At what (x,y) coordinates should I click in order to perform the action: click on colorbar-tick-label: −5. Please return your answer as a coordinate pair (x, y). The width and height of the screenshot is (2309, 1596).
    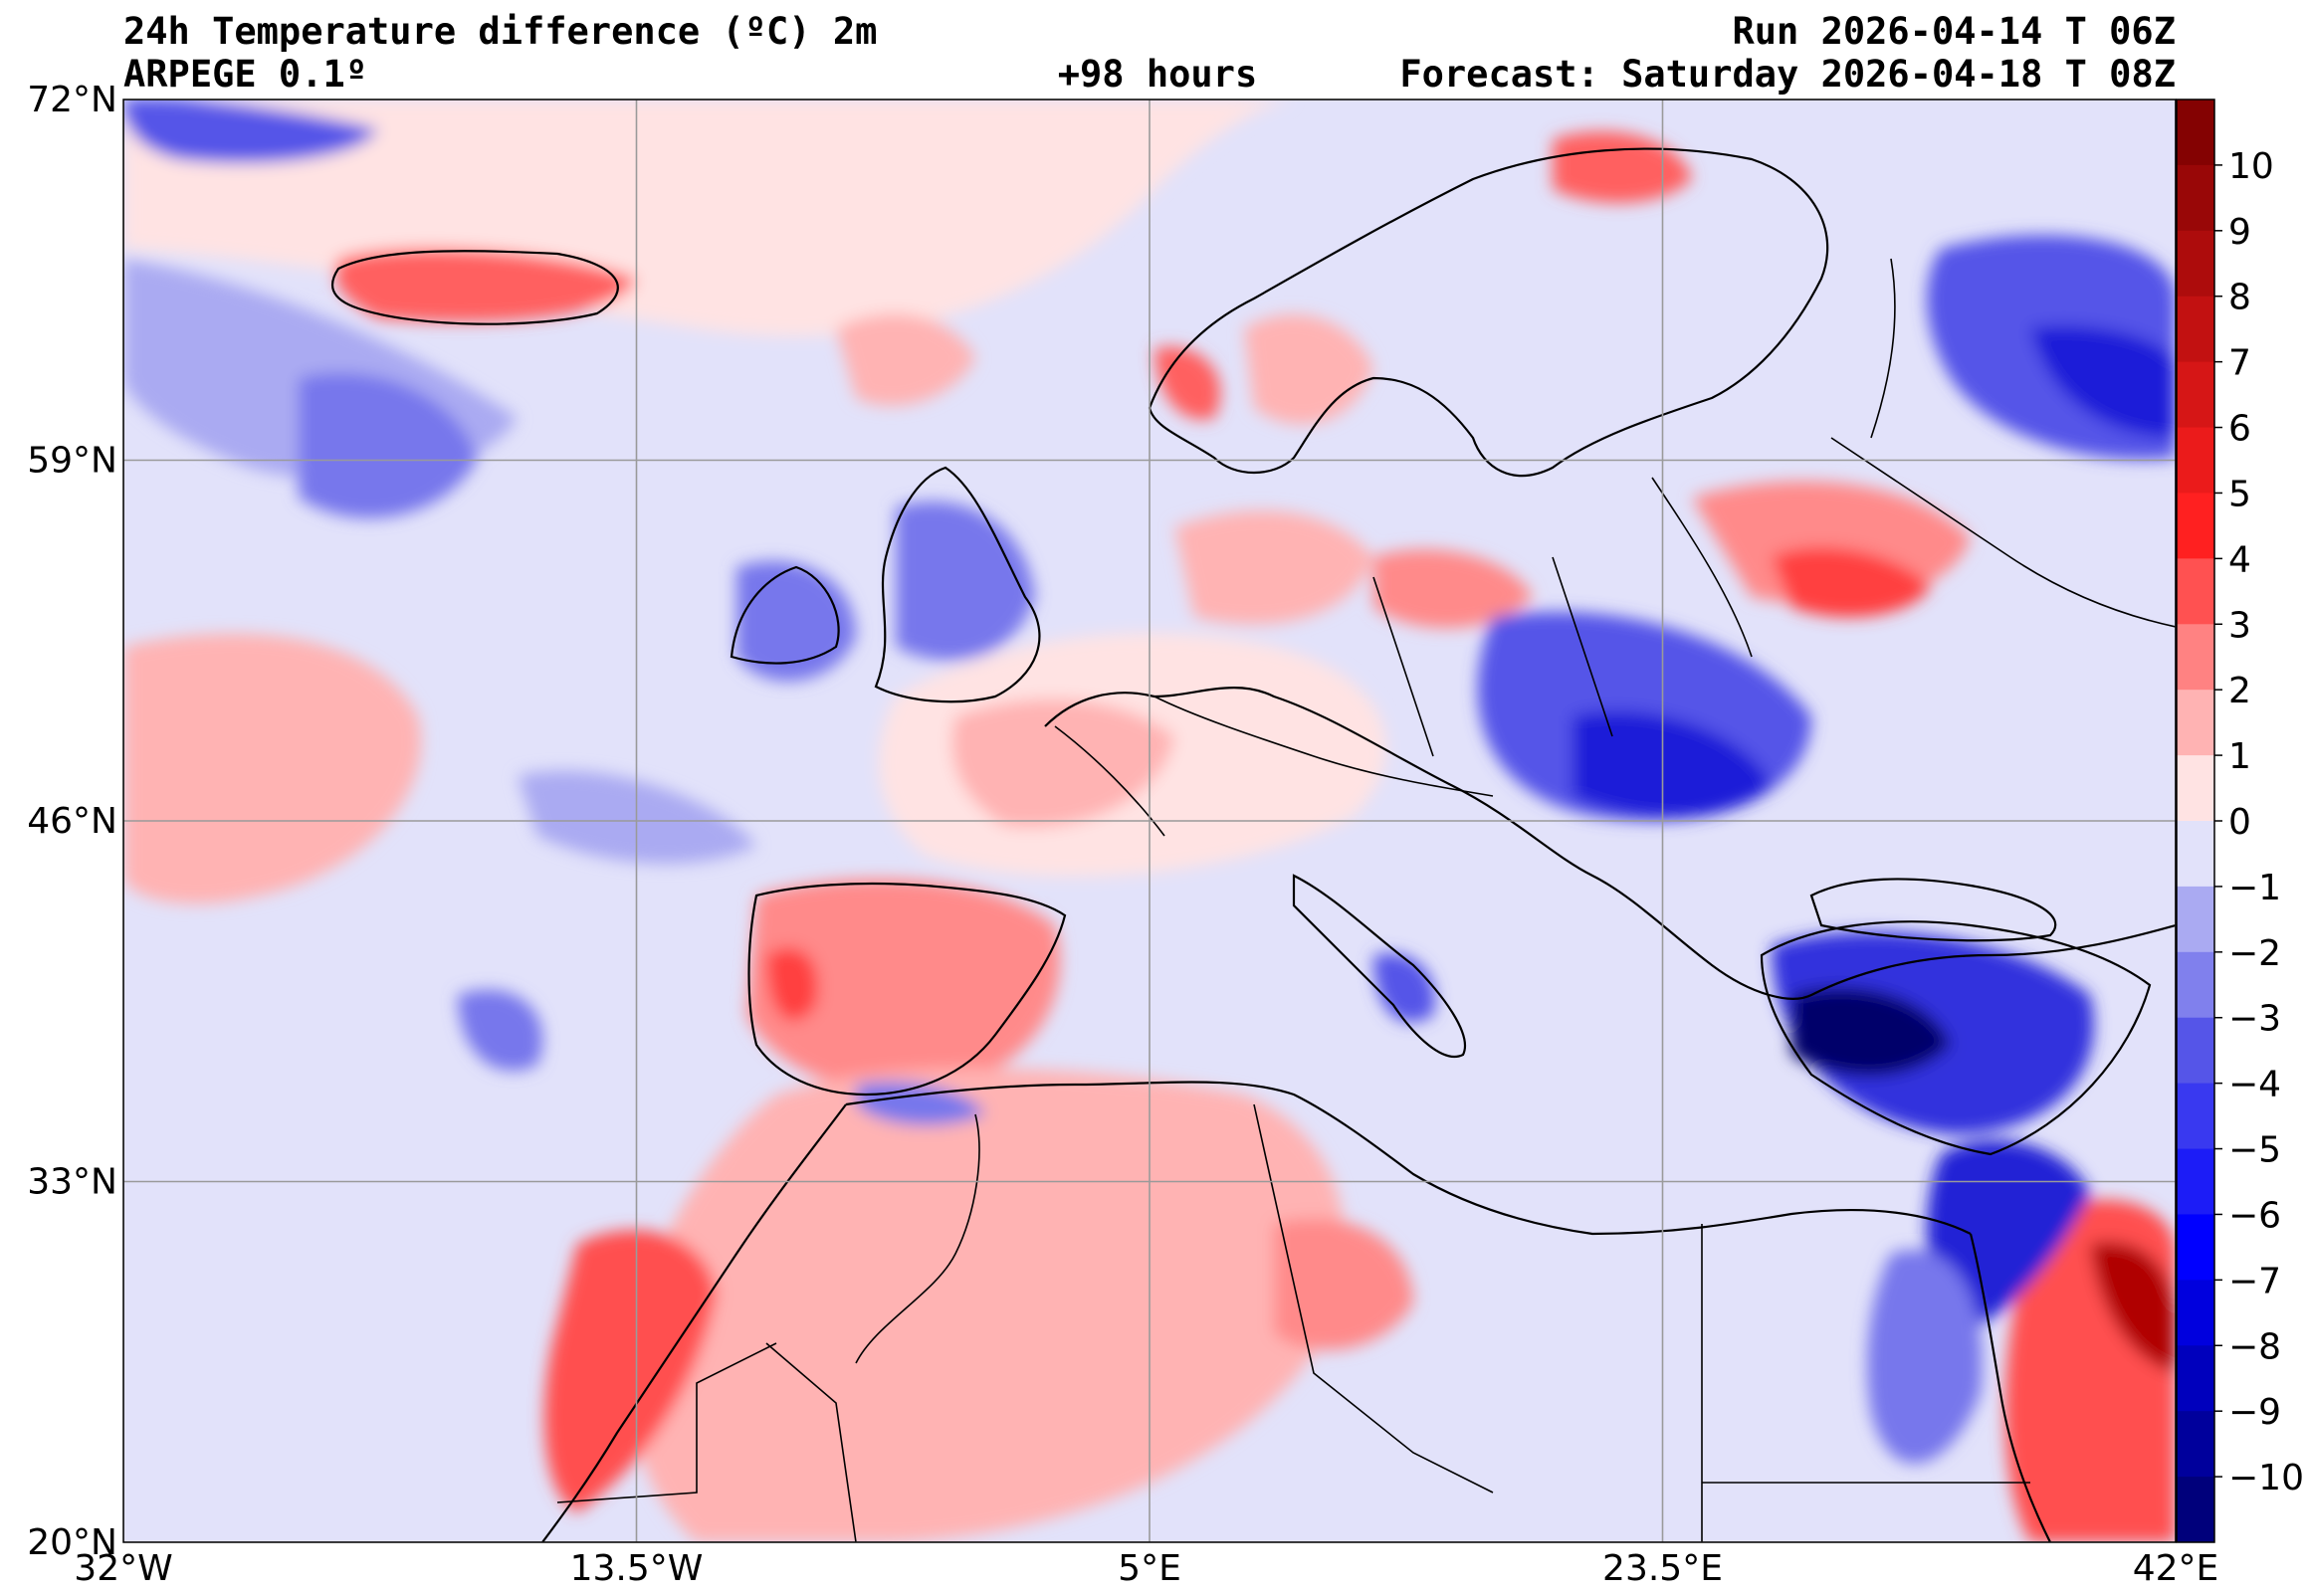
    Looking at the image, I should click on (2254, 1151).